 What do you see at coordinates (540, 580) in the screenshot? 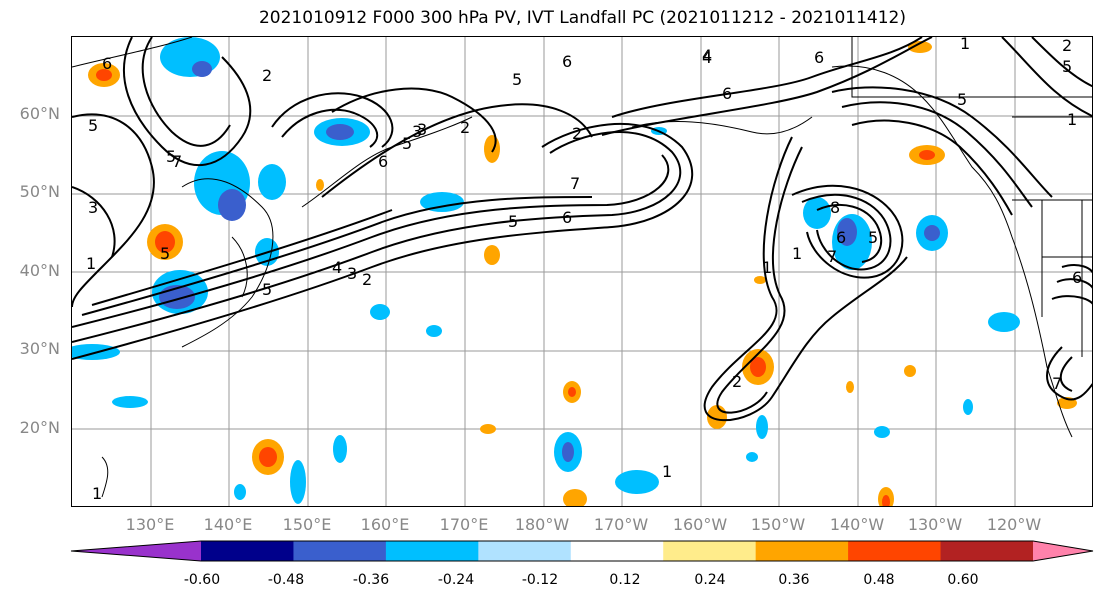
I see `colorbar-tick: -0.12` at bounding box center [540, 580].